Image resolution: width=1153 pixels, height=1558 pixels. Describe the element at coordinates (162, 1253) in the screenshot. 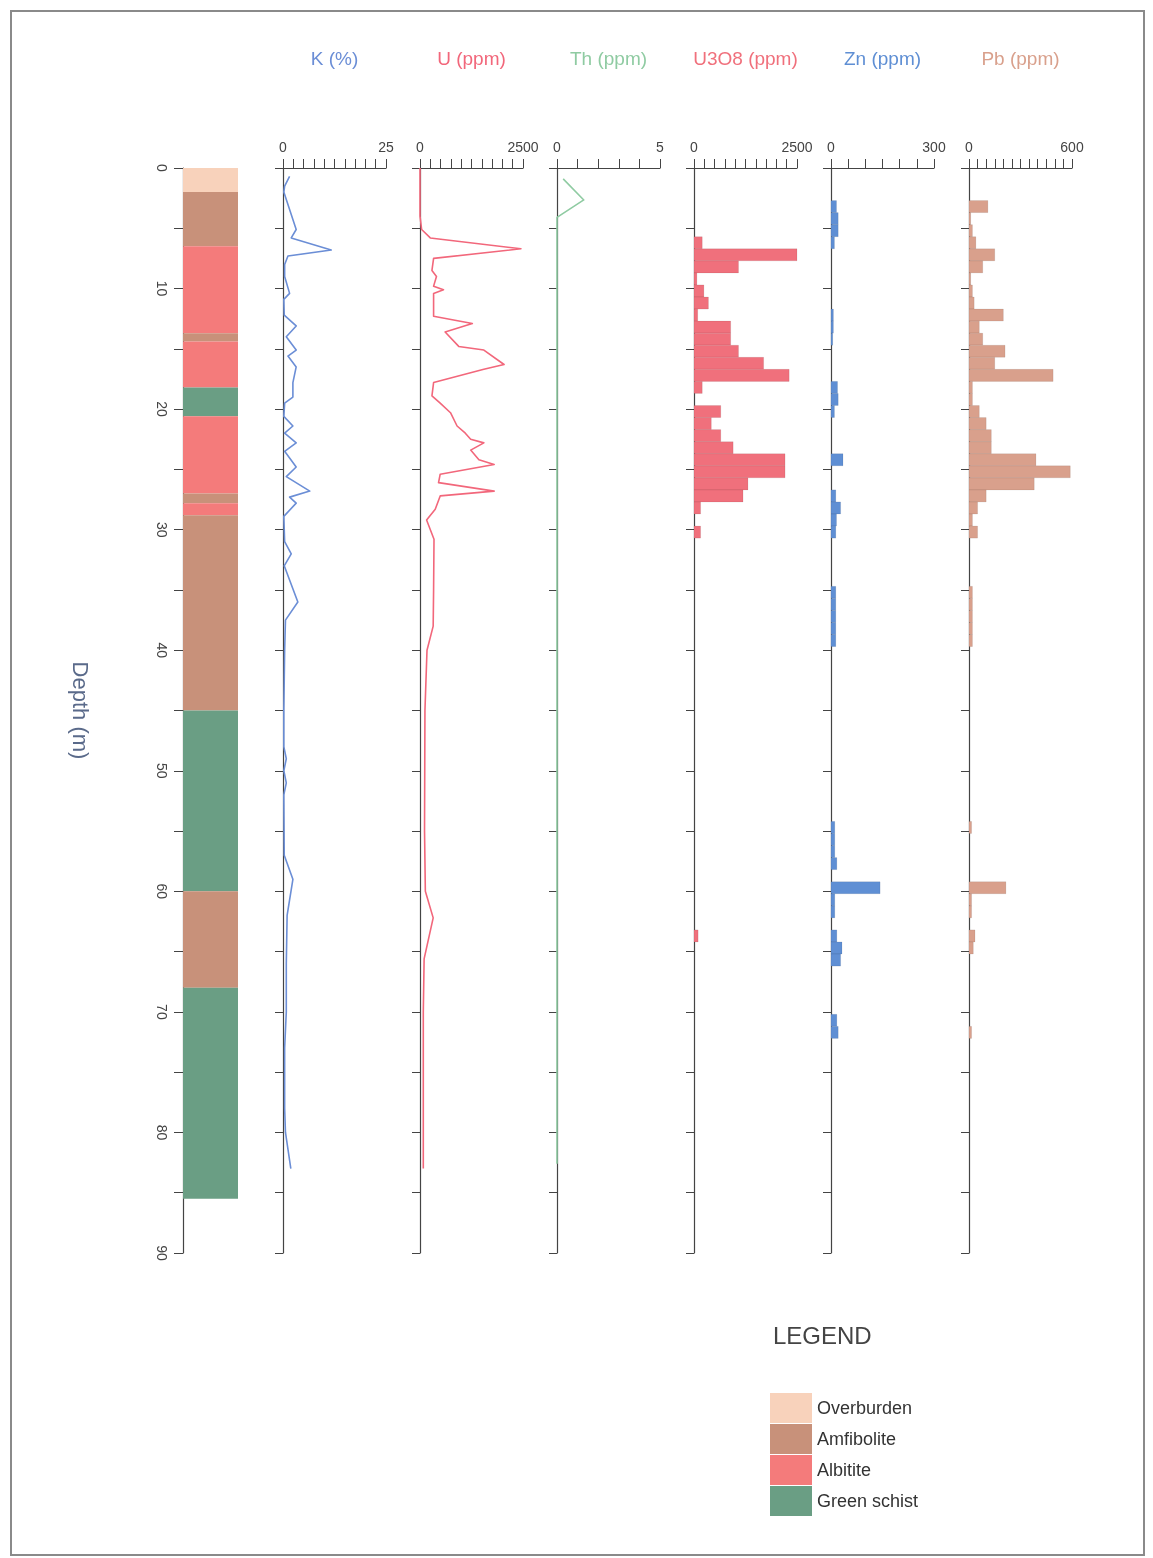

I see `y-tick-label: 90` at that location.